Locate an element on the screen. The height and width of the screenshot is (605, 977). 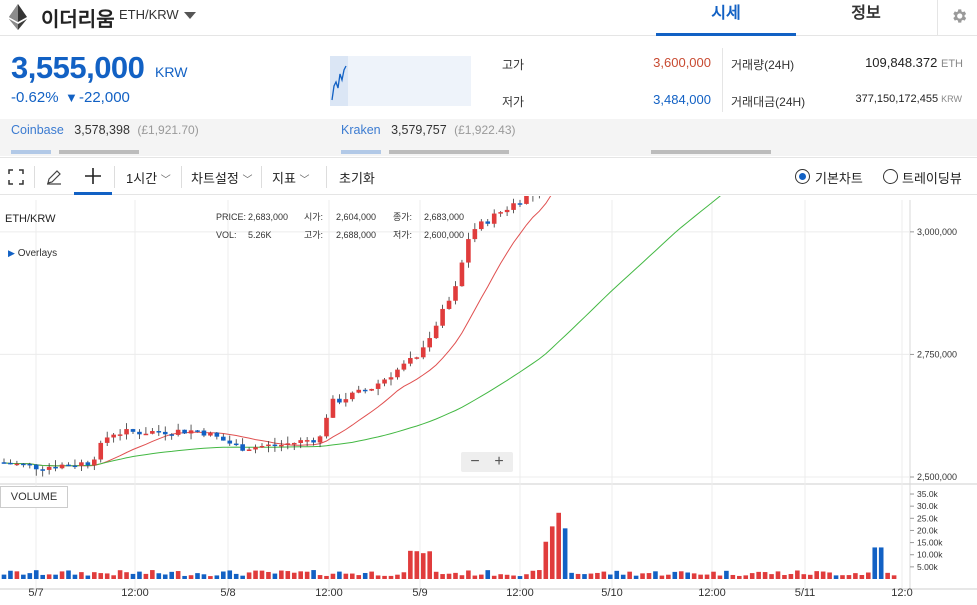
volume-series is located at coordinates (449, 545).